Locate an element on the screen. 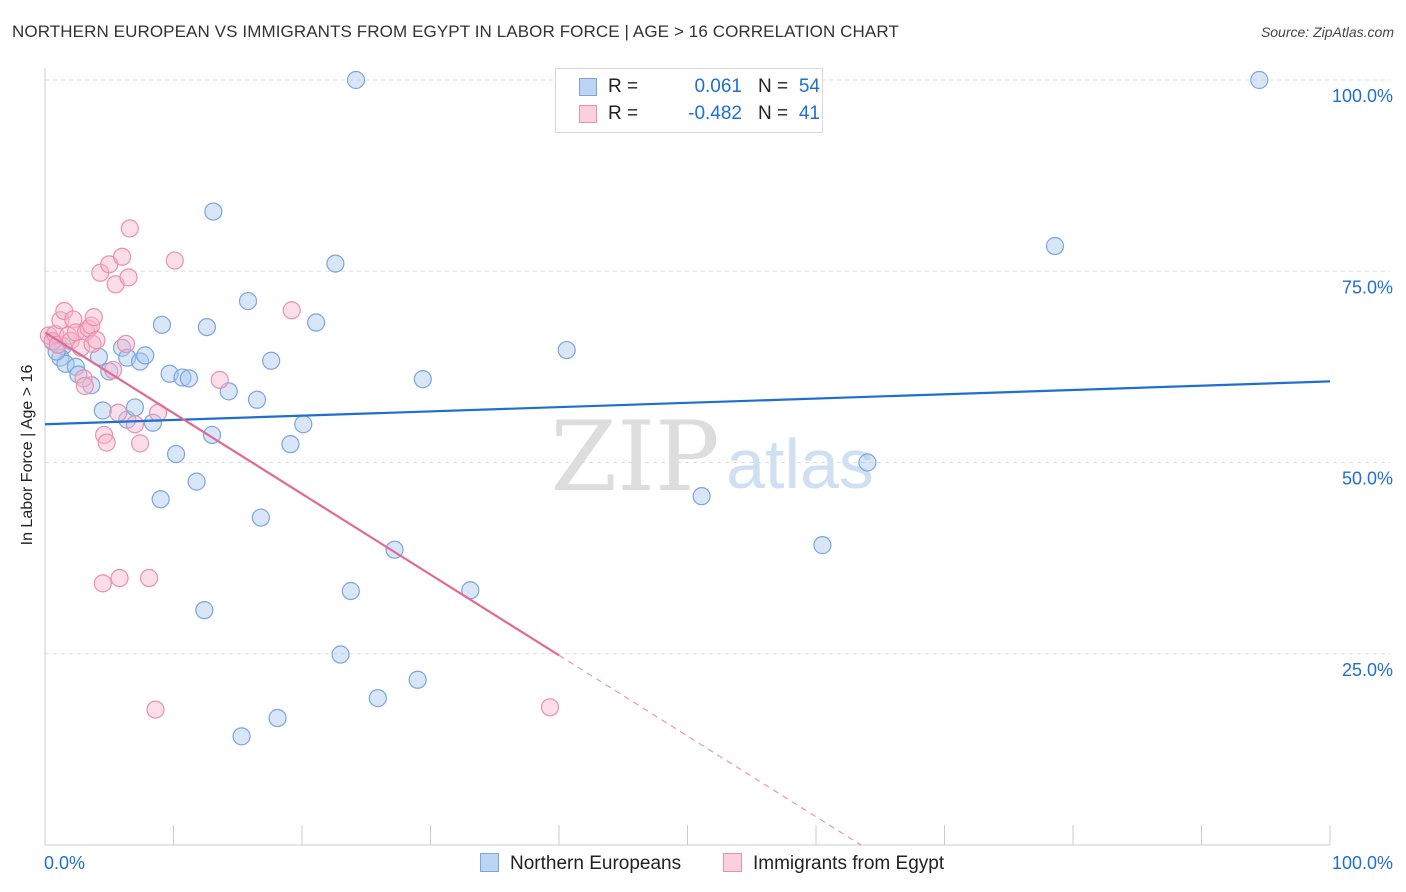  legend-n-value: 41 is located at coordinates (809, 113).